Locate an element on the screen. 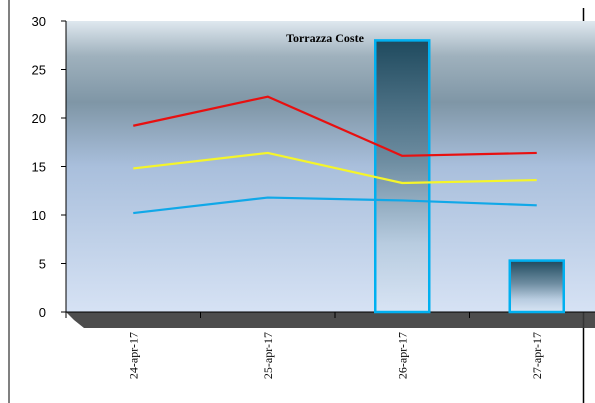  x-tick-label: 25-apr-17 is located at coordinates (268, 355).